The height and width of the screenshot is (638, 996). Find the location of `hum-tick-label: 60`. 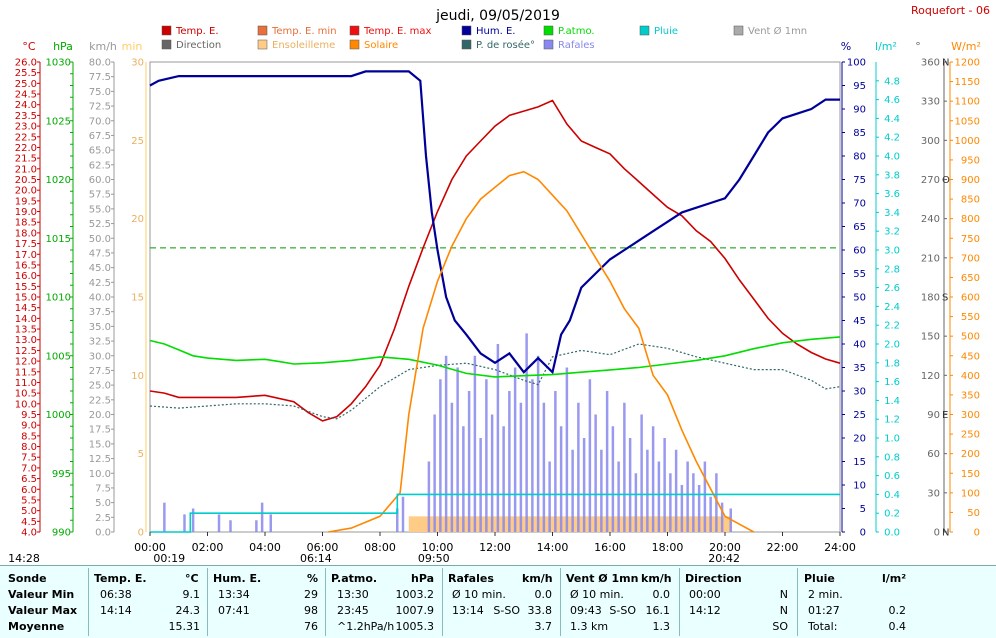

hum-tick-label: 60 is located at coordinates (859, 251).